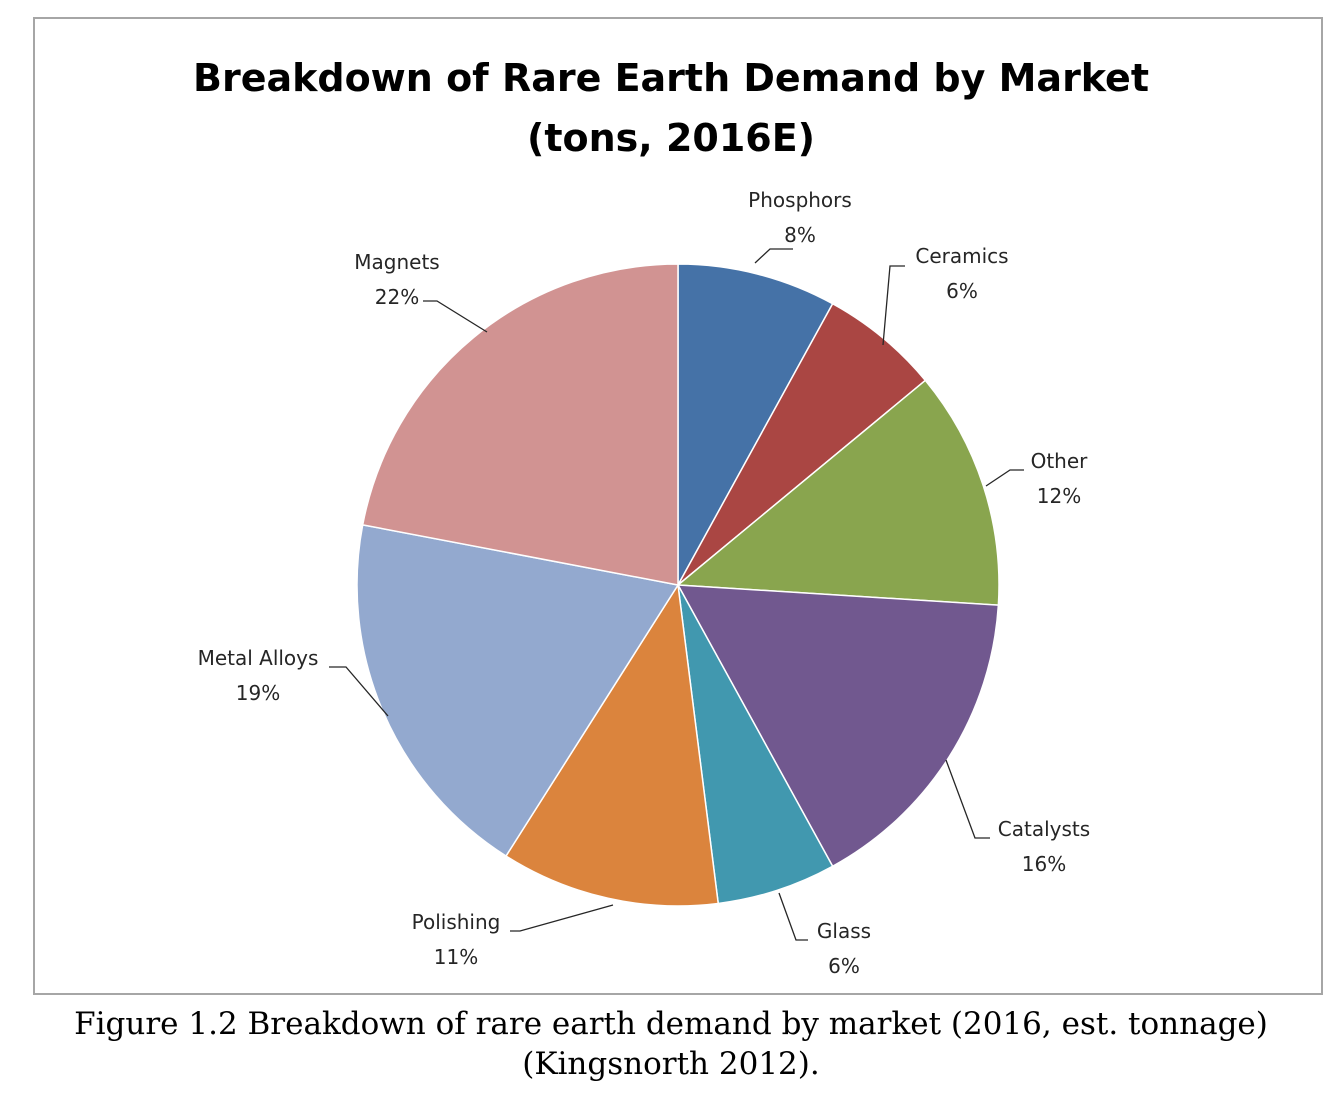 The height and width of the screenshot is (1116, 1342). What do you see at coordinates (562, 918) in the screenshot?
I see `leader-line-polishing` at bounding box center [562, 918].